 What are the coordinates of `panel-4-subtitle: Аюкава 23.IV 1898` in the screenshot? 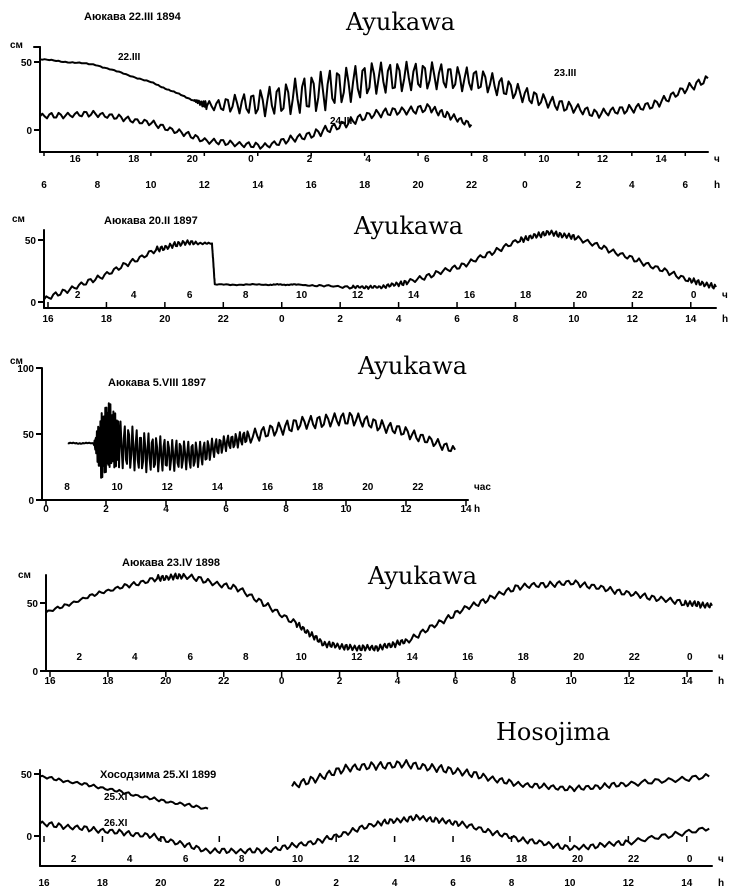 It's located at (171, 563).